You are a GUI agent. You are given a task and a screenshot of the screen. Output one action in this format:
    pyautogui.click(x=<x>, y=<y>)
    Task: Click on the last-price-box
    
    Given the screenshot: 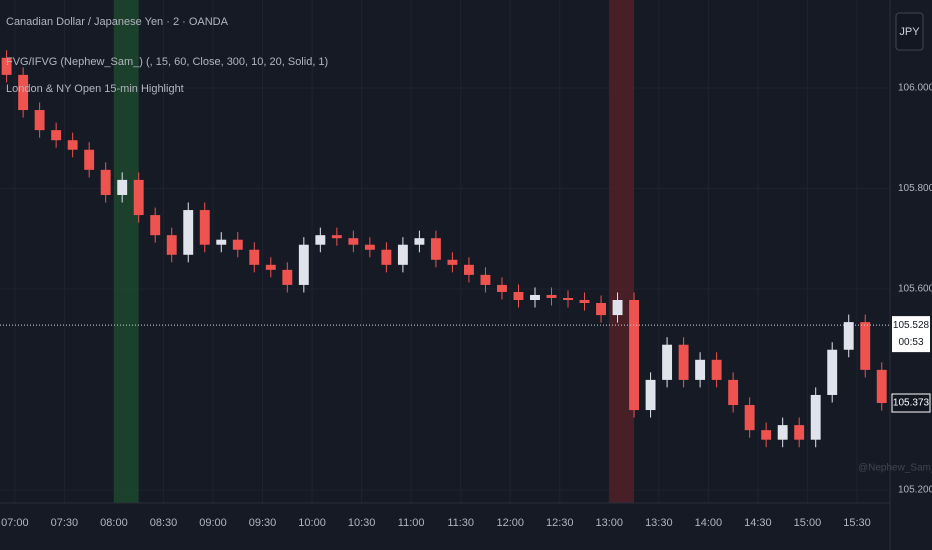 What is the action you would take?
    pyautogui.click(x=911, y=403)
    